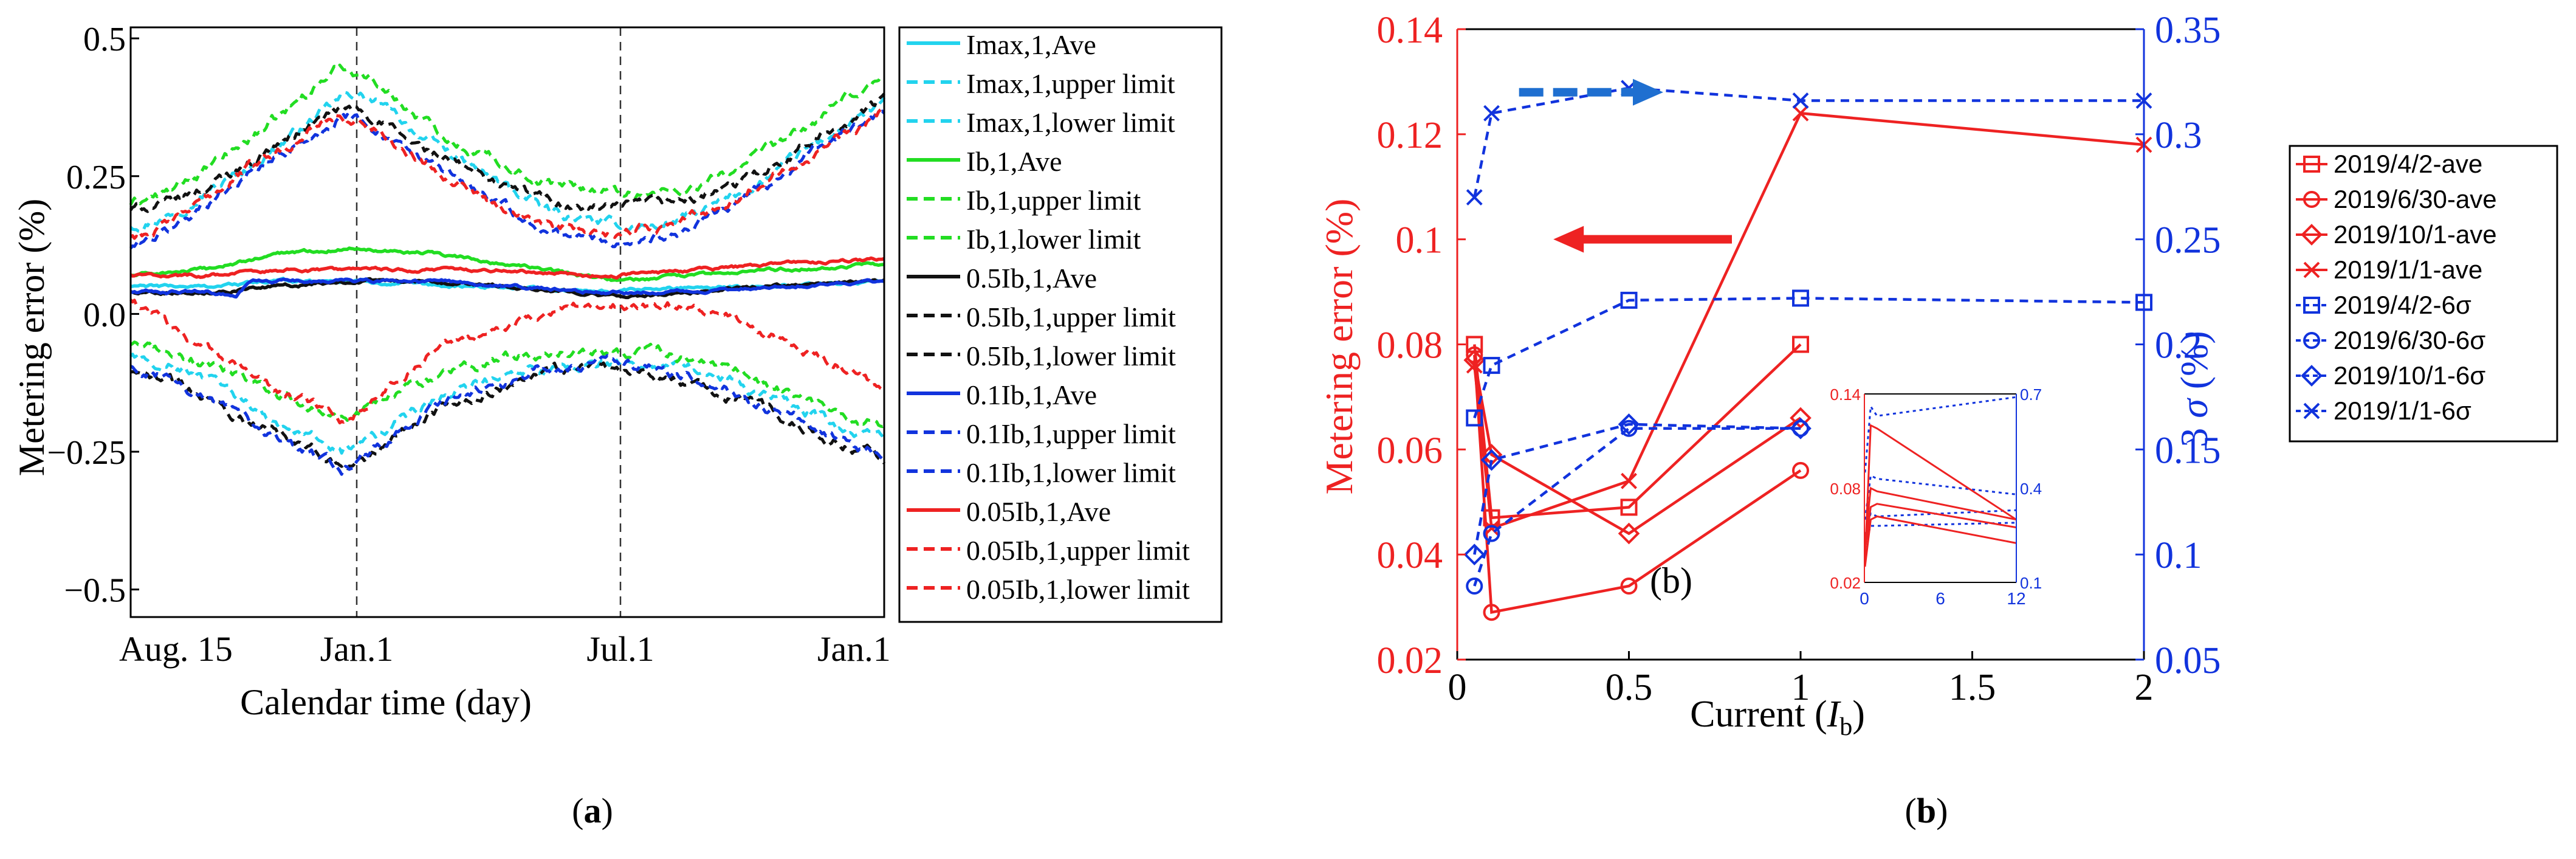 Image resolution: width=2576 pixels, height=859 pixels. Describe the element at coordinates (1410, 555) in the screenshot. I see `chart-b-ytick-label: 0.04` at that location.